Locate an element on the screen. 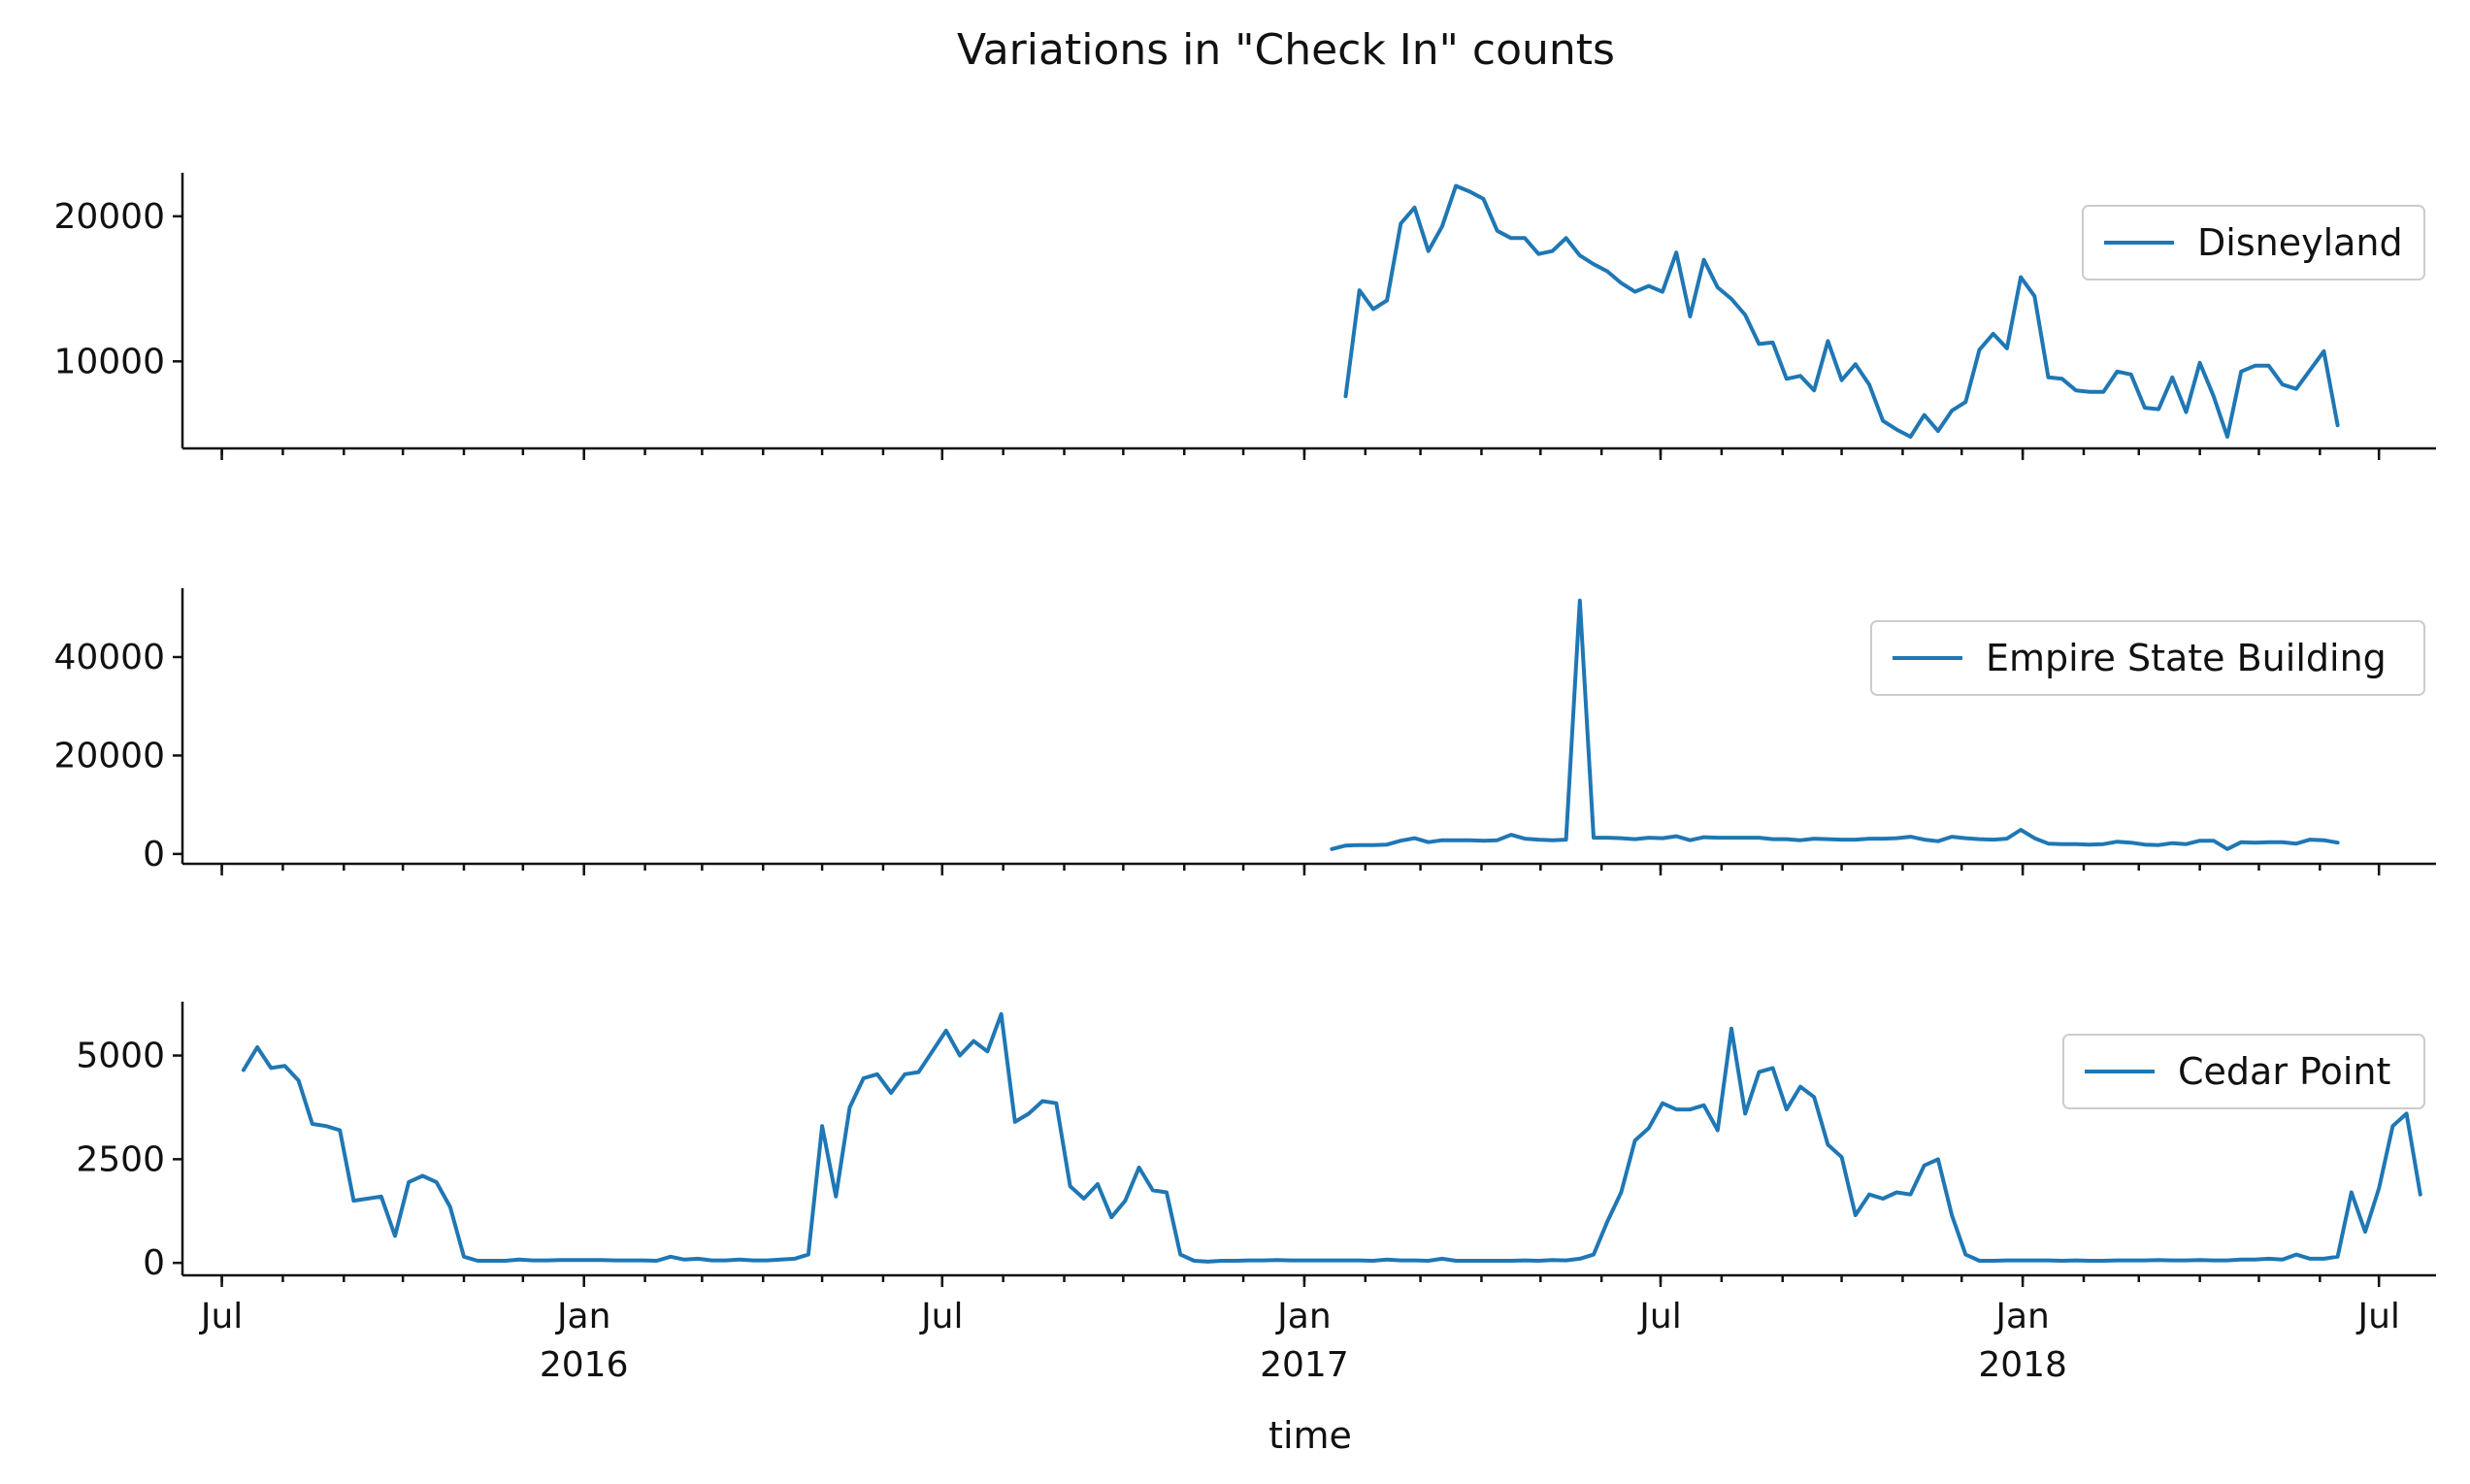 This screenshot has height=1484, width=2470. series-line-empire-state-building is located at coordinates (1835, 724).